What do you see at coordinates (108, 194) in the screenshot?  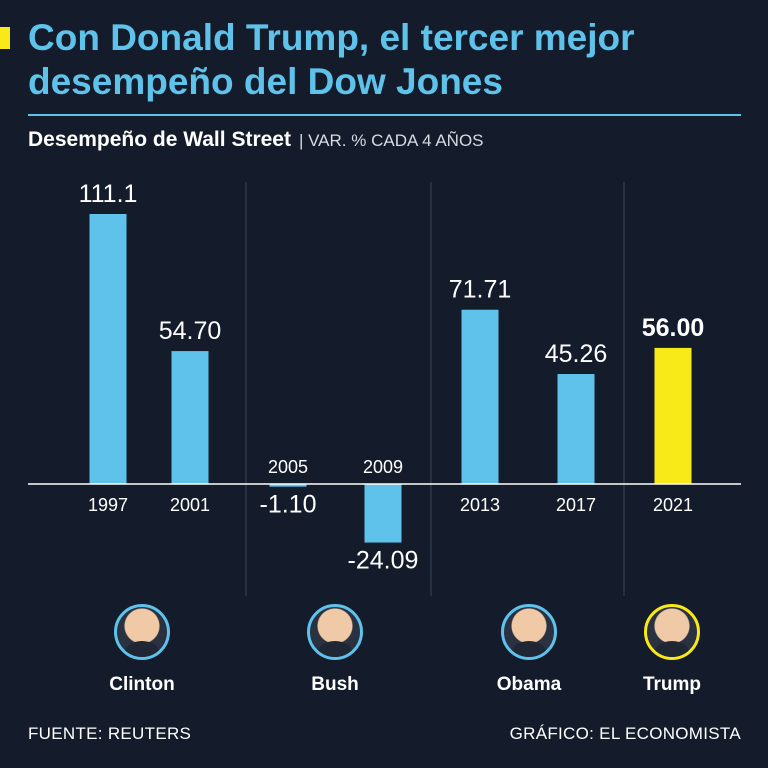 I see `value-label-1997: 111.1` at bounding box center [108, 194].